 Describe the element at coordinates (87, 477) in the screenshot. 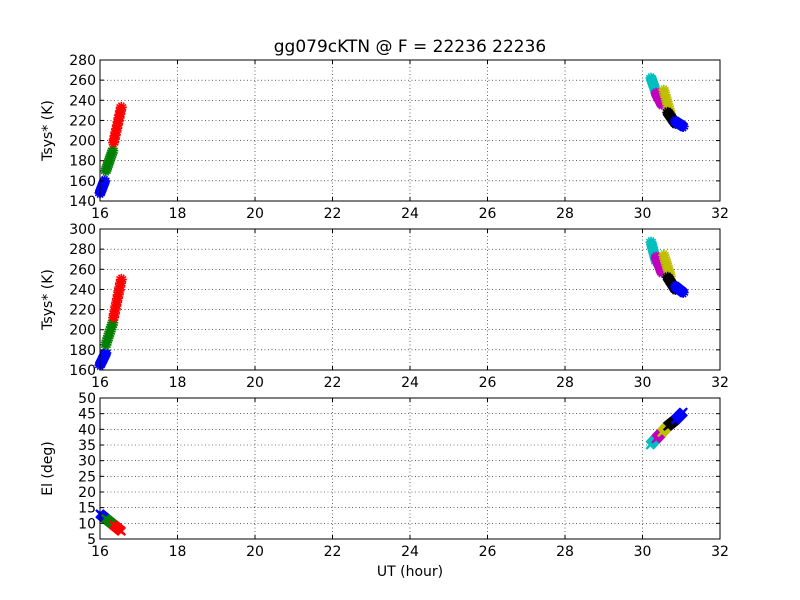

I see `y-tick-label: 25` at that location.